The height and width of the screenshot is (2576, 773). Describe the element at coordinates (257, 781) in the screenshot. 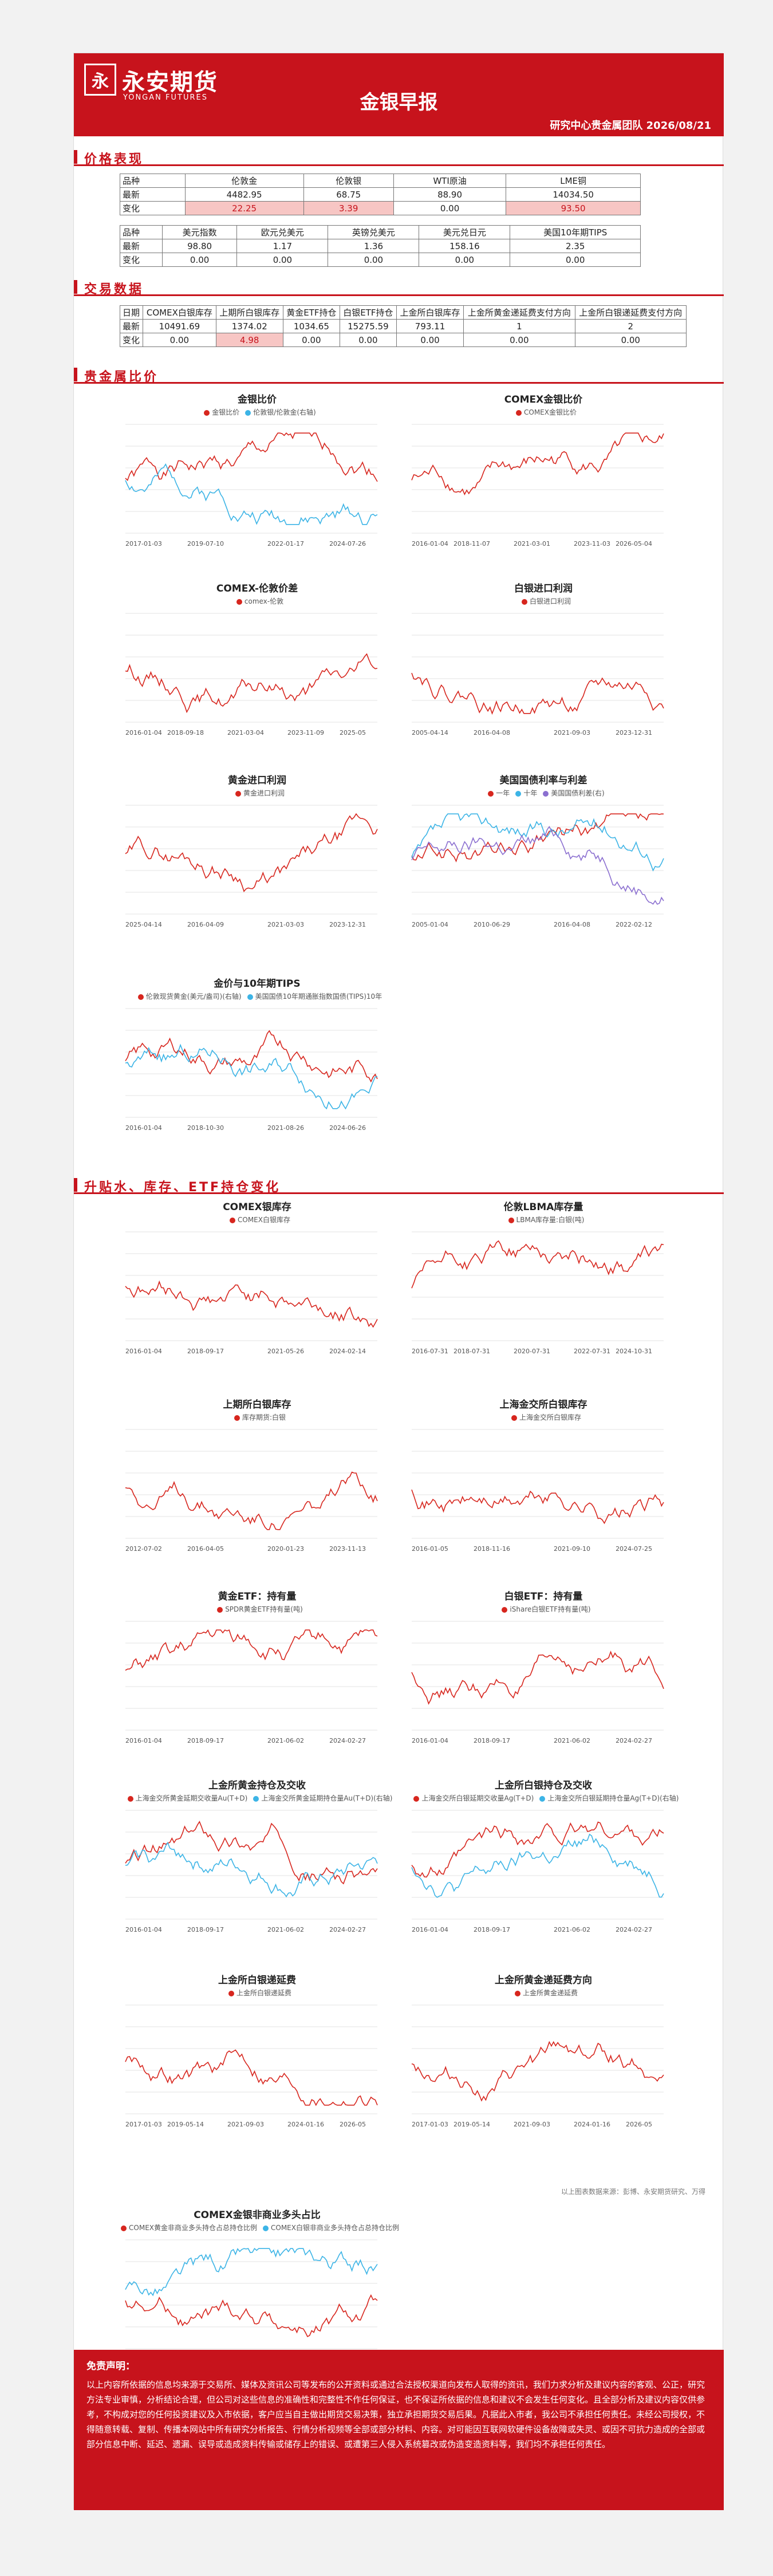

I see `chart-title: 黄金进口利润` at that location.